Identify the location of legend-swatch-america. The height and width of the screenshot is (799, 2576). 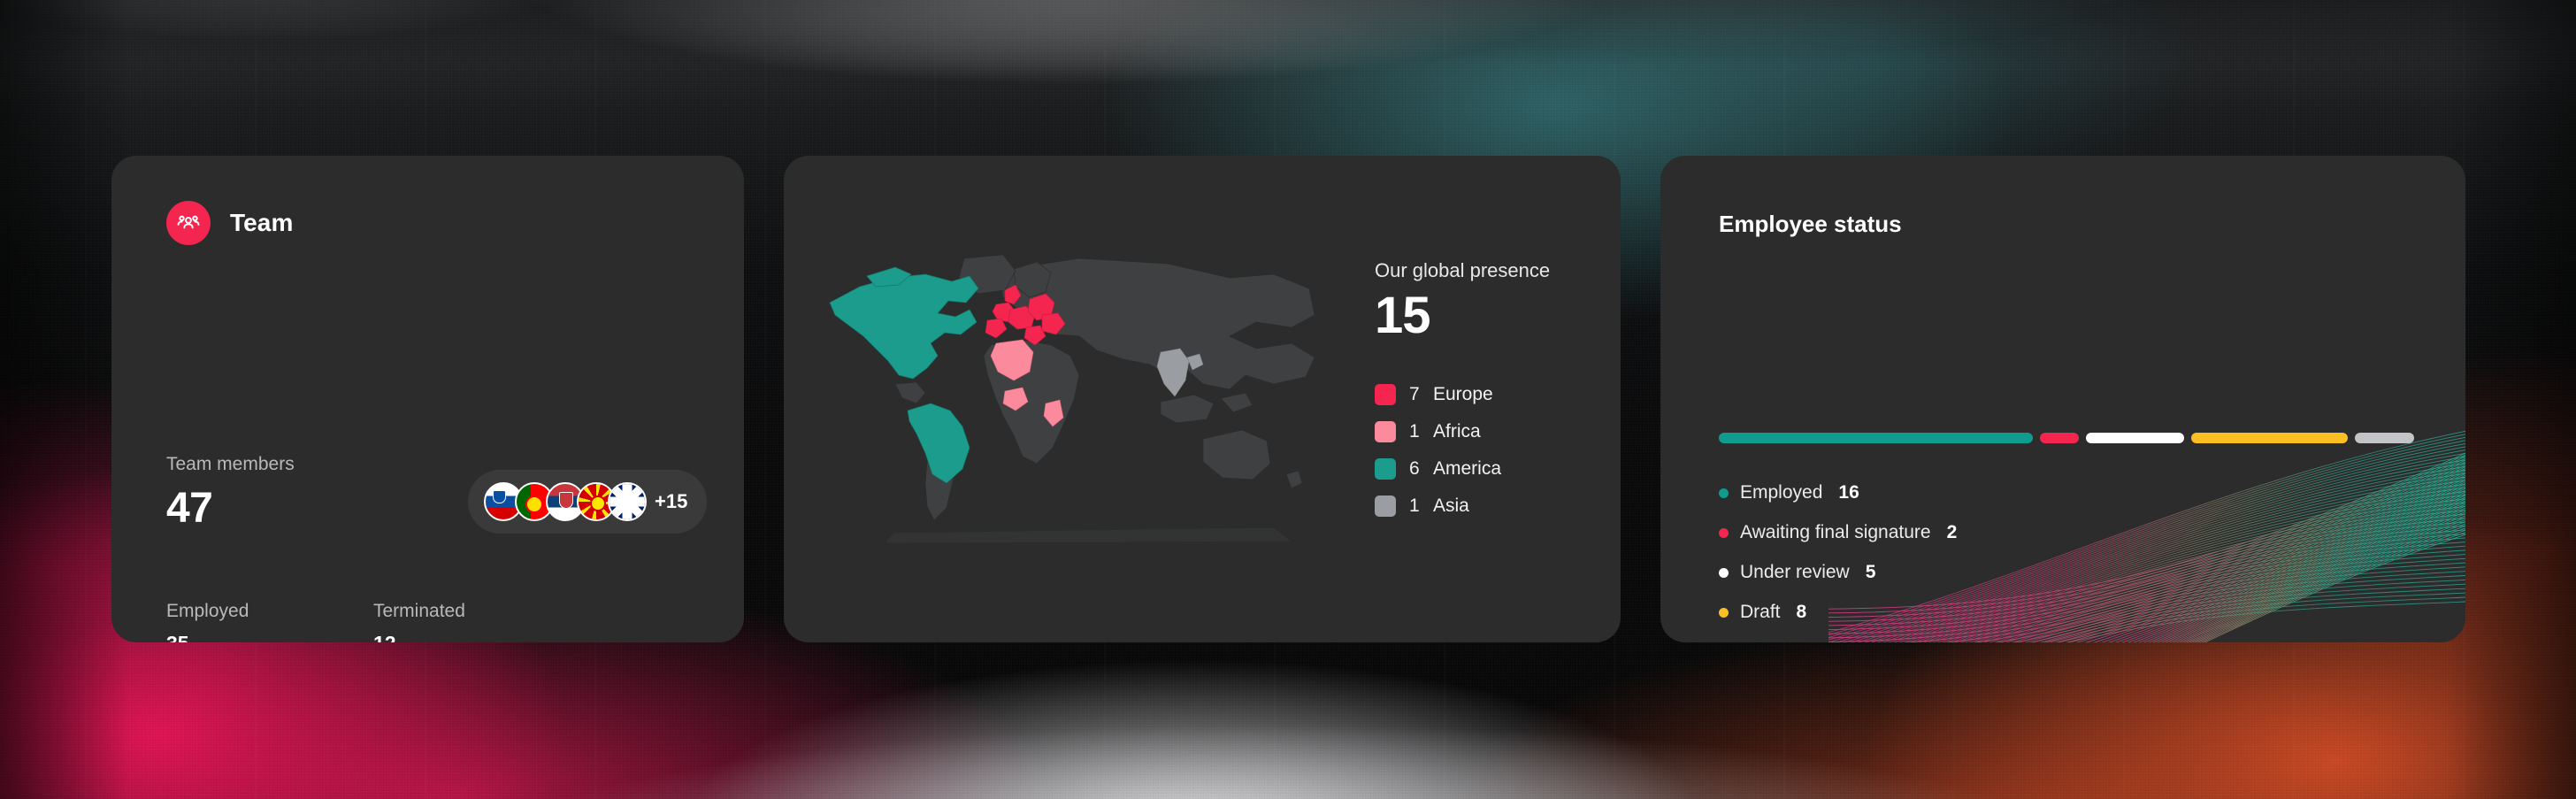
(1385, 469).